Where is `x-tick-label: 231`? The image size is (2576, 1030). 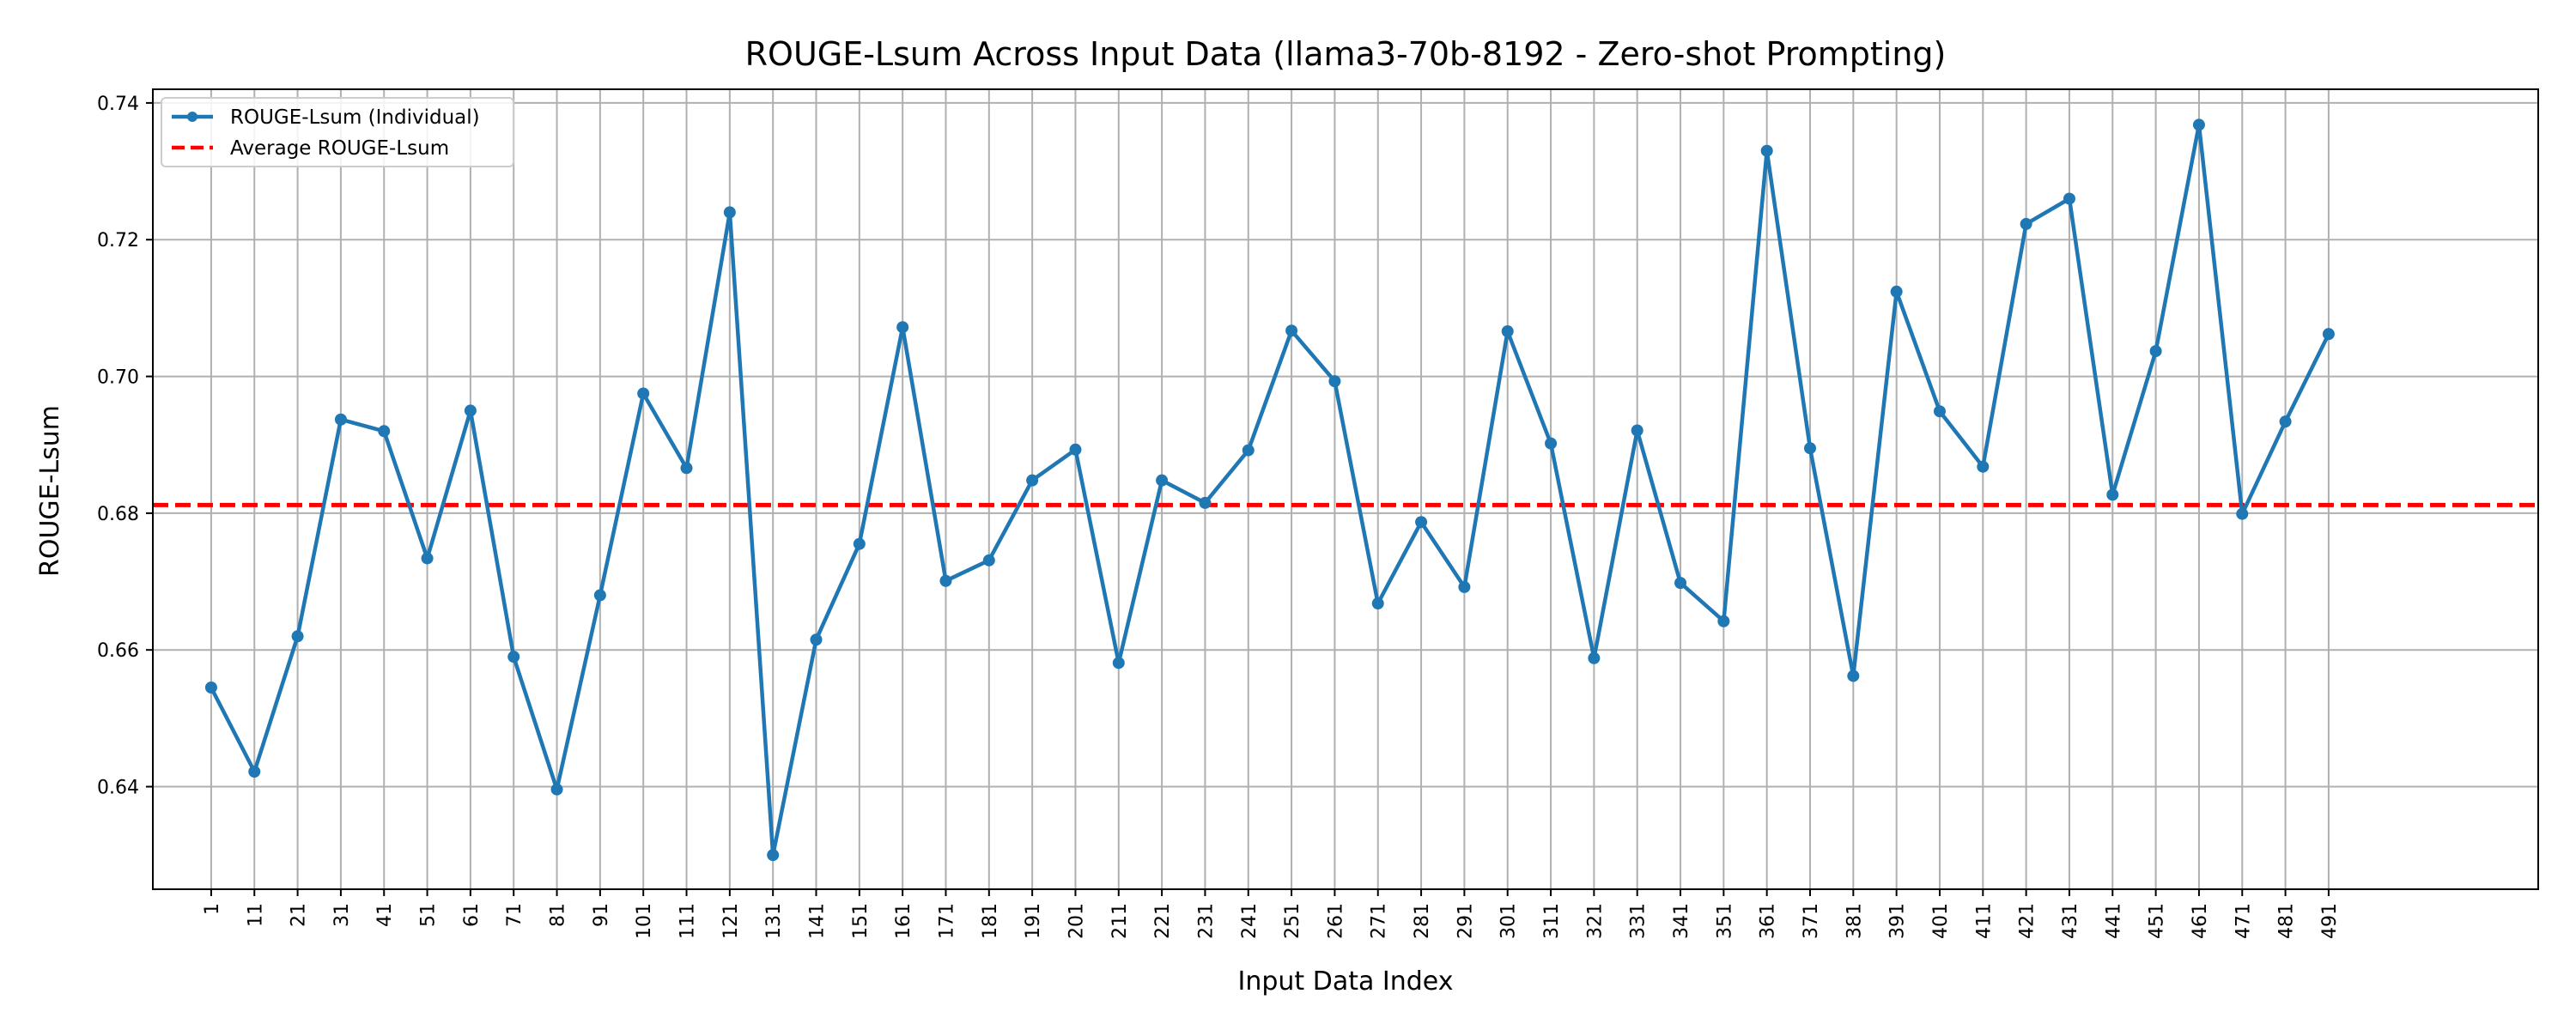 x-tick-label: 231 is located at coordinates (1206, 921).